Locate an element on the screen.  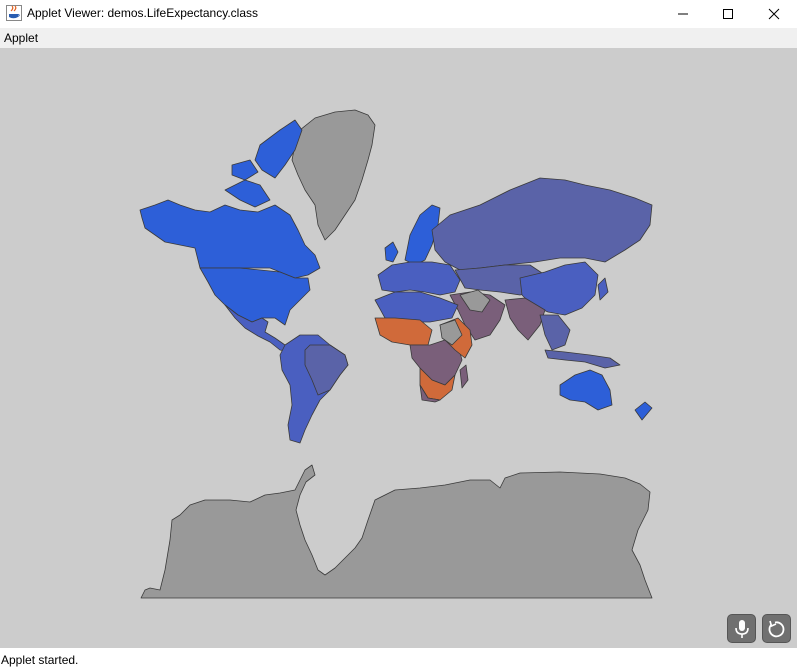
menu-applet: Applet is located at coordinates (21, 38).